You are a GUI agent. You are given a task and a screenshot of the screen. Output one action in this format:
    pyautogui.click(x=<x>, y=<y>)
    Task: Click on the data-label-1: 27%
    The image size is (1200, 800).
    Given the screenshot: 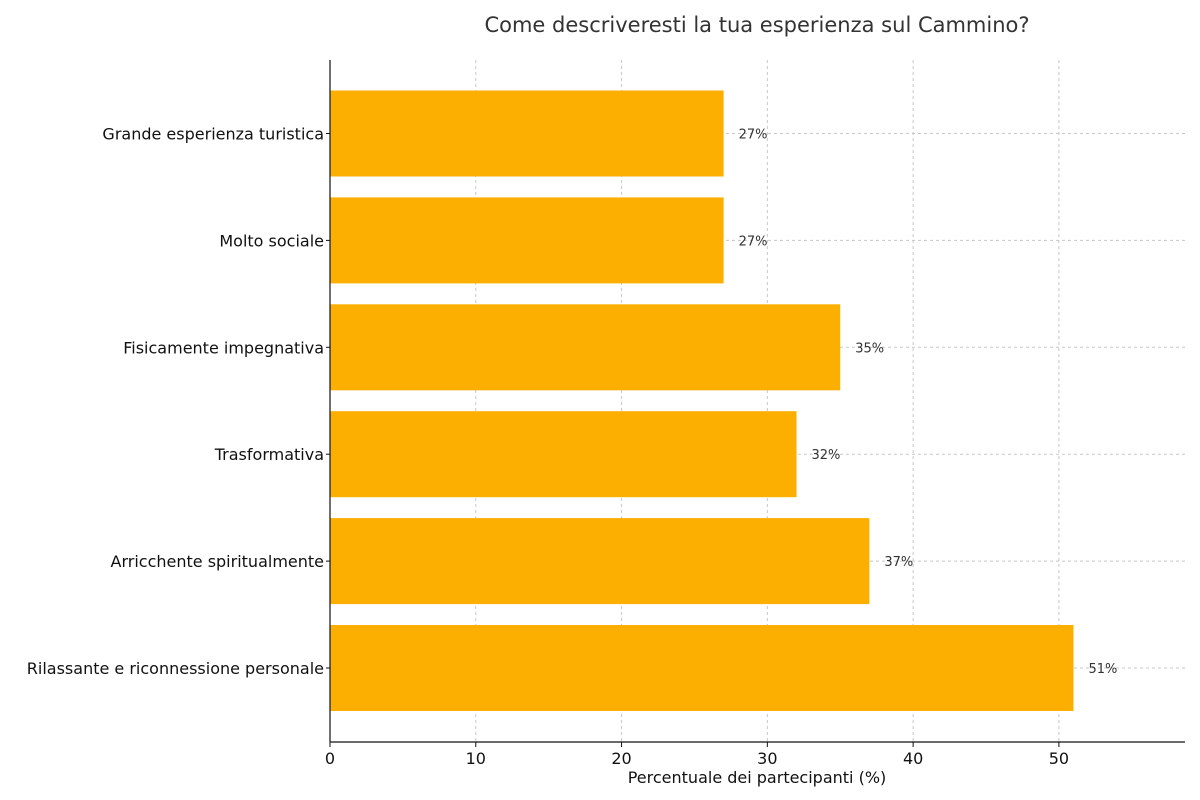 What is the action you would take?
    pyautogui.click(x=753, y=241)
    